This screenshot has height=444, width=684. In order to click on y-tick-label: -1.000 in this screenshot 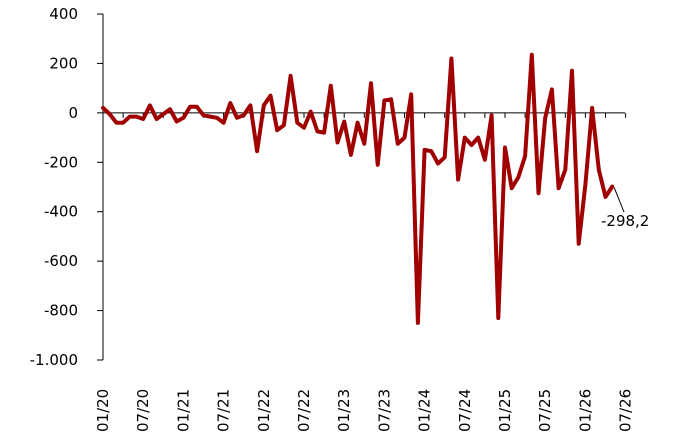, I will do `click(54, 360)`.